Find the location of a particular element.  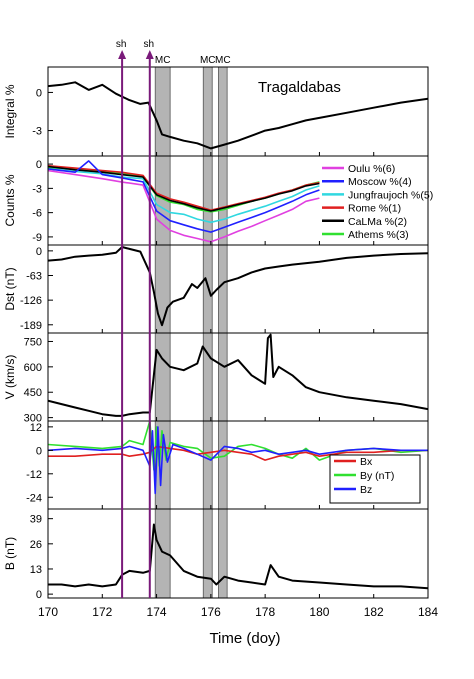

event-markers-layer is located at coordinates (136, 324).